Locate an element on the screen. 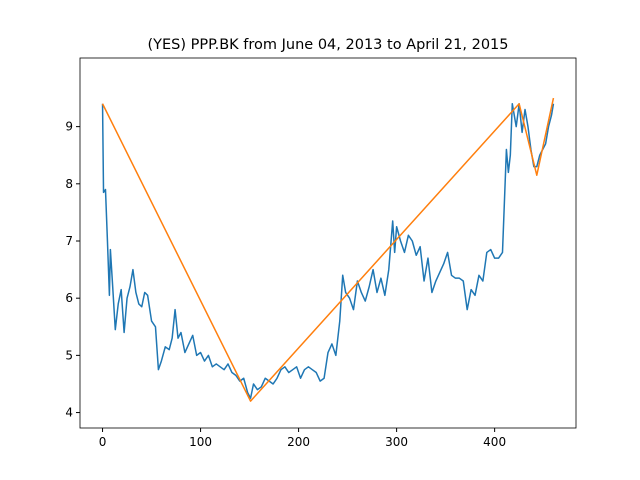 The height and width of the screenshot is (480, 640). x-tick-label: 200 is located at coordinates (298, 442).